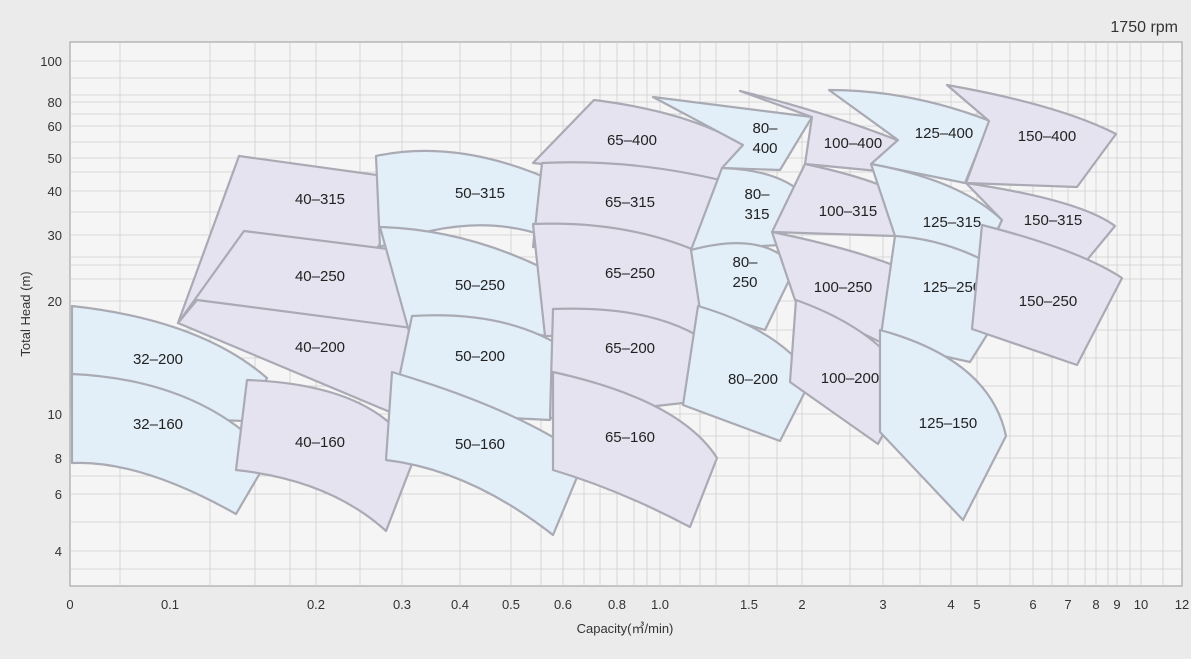  Describe the element at coordinates (51, 61) in the screenshot. I see `y-tick-label: 100` at that location.